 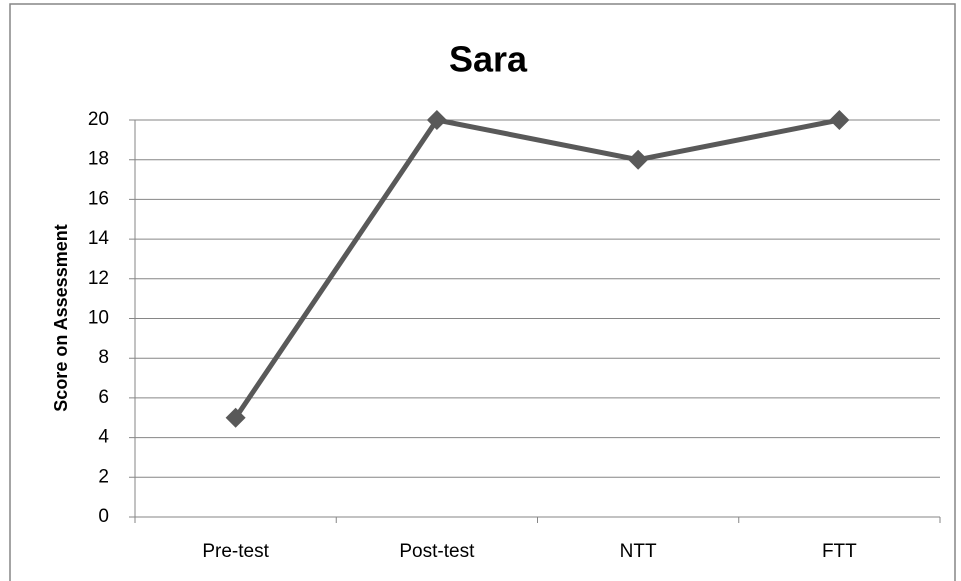 I want to click on chart-title: Sara, so click(x=488, y=59).